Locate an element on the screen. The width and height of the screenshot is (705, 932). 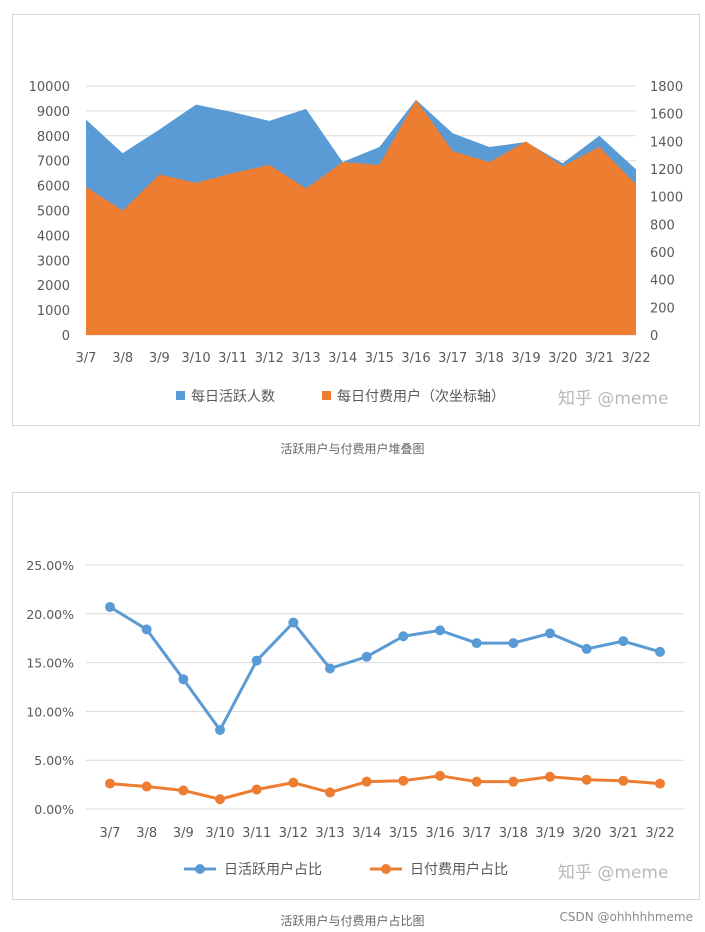
y2-tick-label: 1200 is located at coordinates (666, 170).